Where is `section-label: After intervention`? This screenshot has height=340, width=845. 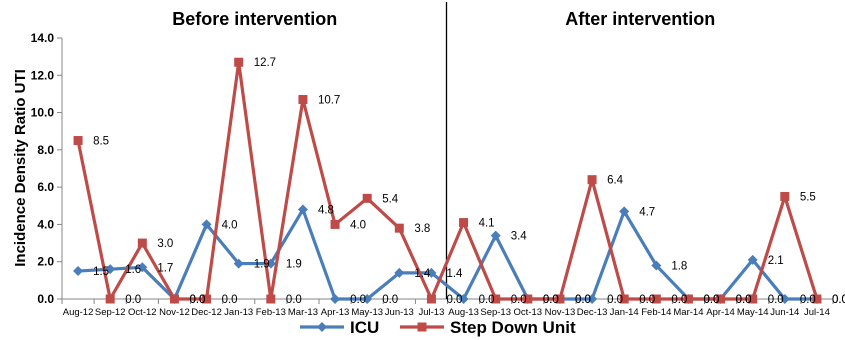 section-label: After intervention is located at coordinates (640, 19).